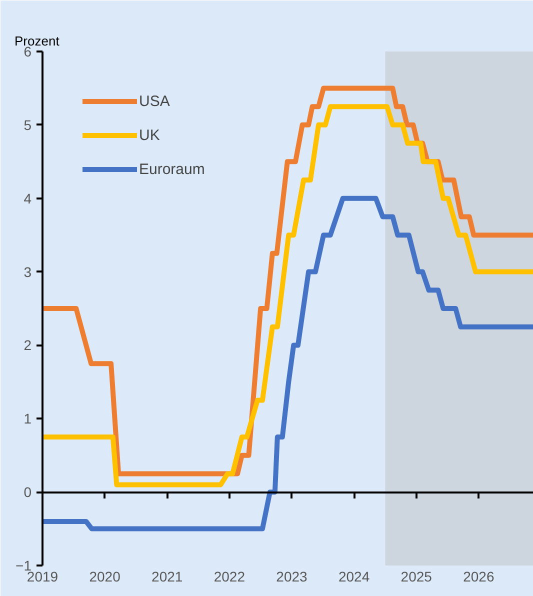 This screenshot has height=596, width=533. What do you see at coordinates (28, 418) in the screenshot?
I see `y-tick-label: 1` at bounding box center [28, 418].